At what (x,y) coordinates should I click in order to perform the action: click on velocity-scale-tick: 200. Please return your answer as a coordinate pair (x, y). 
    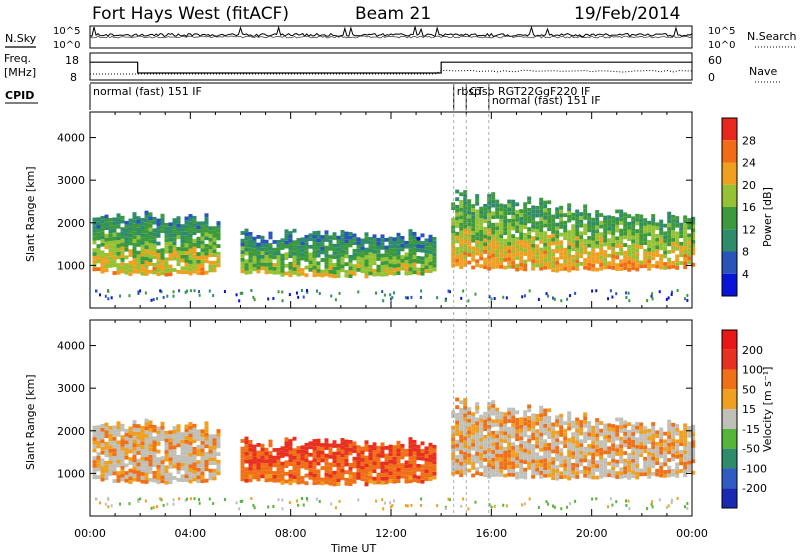
    Looking at the image, I should click on (752, 350).